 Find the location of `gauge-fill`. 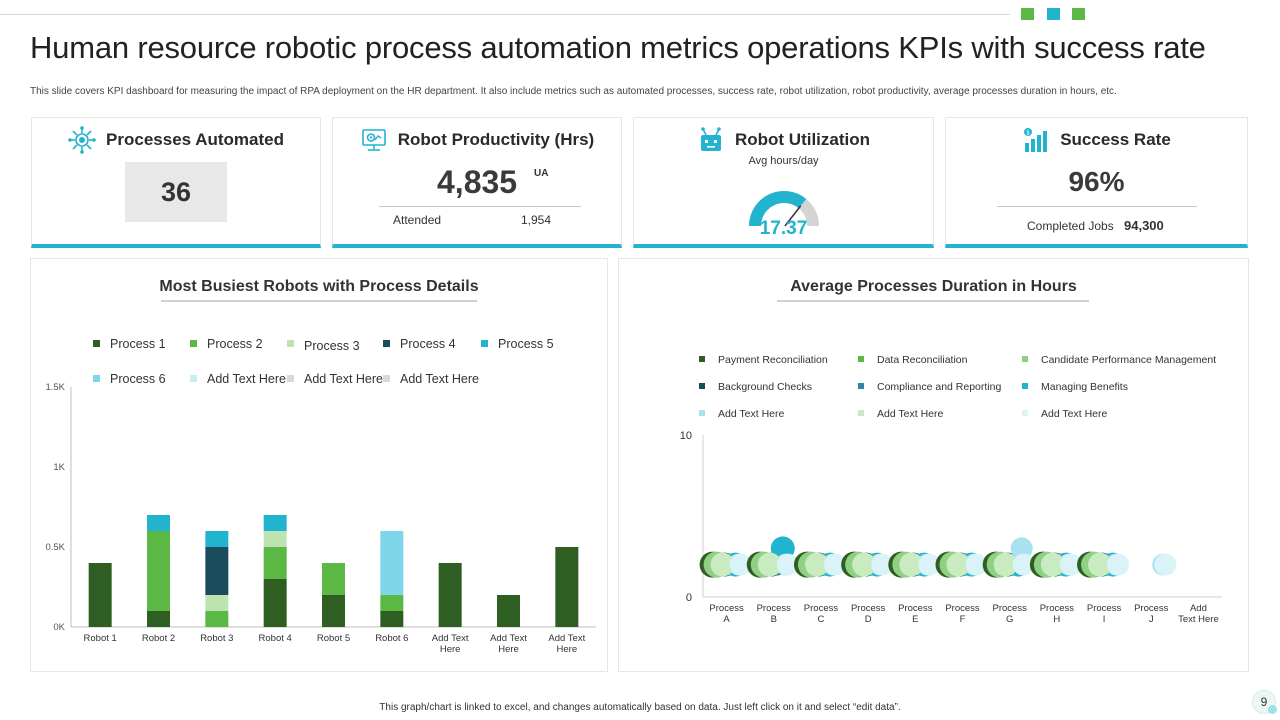

gauge-fill is located at coordinates (778, 209).